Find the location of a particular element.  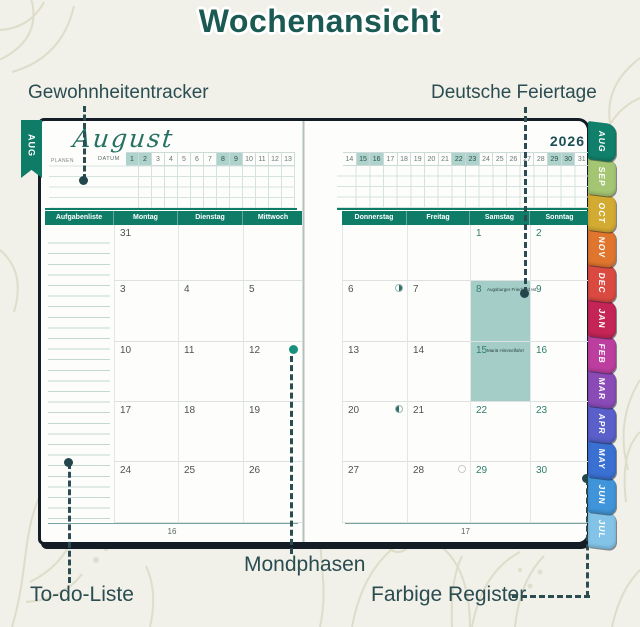

month-tab-label: MAR is located at coordinates (602, 389).